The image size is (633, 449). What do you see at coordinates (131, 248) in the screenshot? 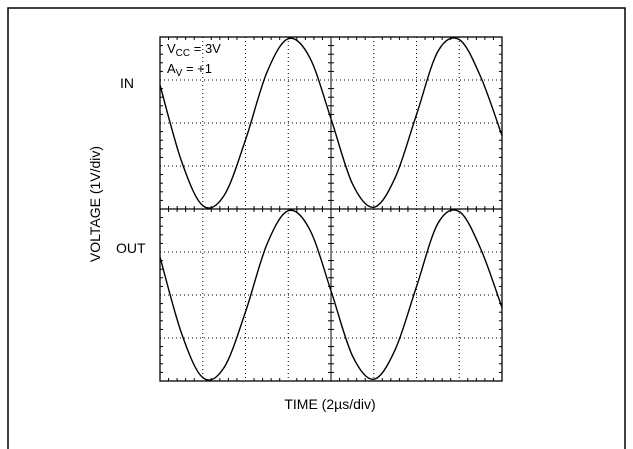
I see `out-trace-label: OUT` at bounding box center [131, 248].